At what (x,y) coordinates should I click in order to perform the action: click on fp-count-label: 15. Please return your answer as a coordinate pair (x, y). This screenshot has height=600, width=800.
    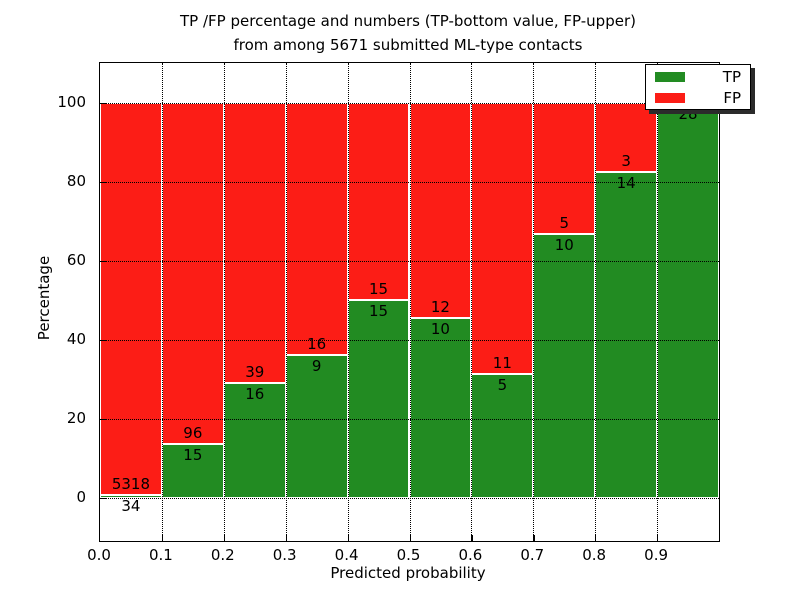
    Looking at the image, I should click on (378, 289).